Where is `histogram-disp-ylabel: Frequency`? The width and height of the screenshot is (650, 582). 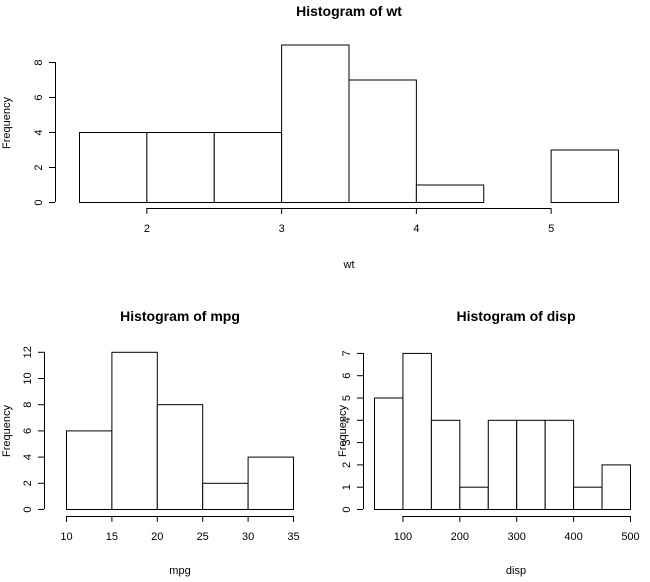 histogram-disp-ylabel: Frequency is located at coordinates (343, 431).